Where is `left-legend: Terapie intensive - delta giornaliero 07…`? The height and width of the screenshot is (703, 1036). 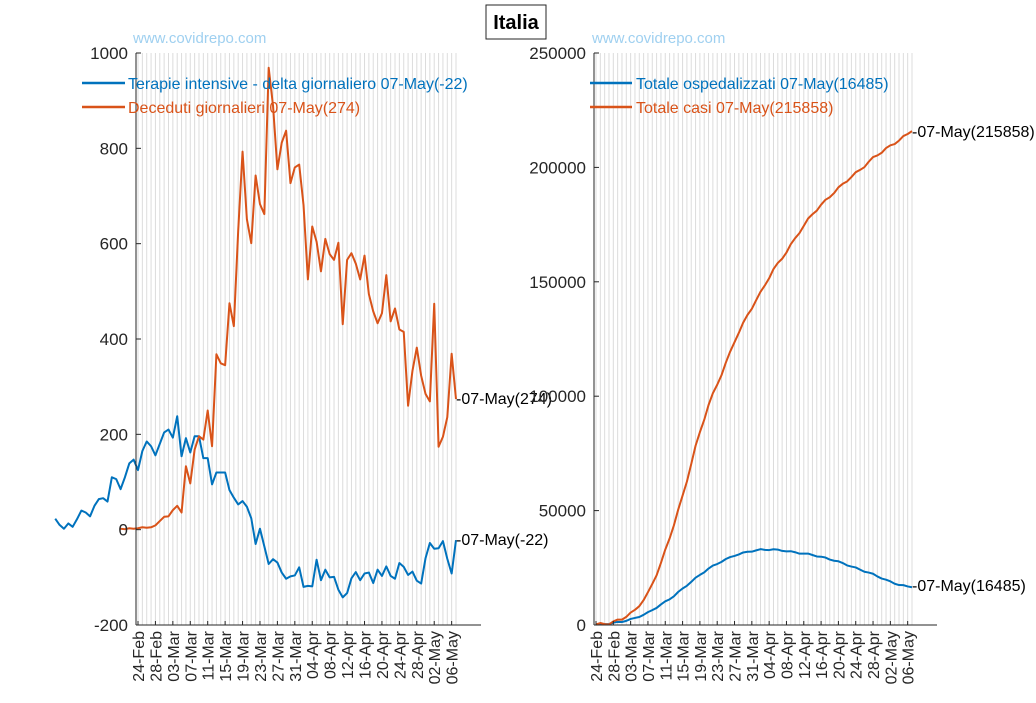 left-legend: Terapie intensive - delta giornaliero 07… is located at coordinates (275, 96).